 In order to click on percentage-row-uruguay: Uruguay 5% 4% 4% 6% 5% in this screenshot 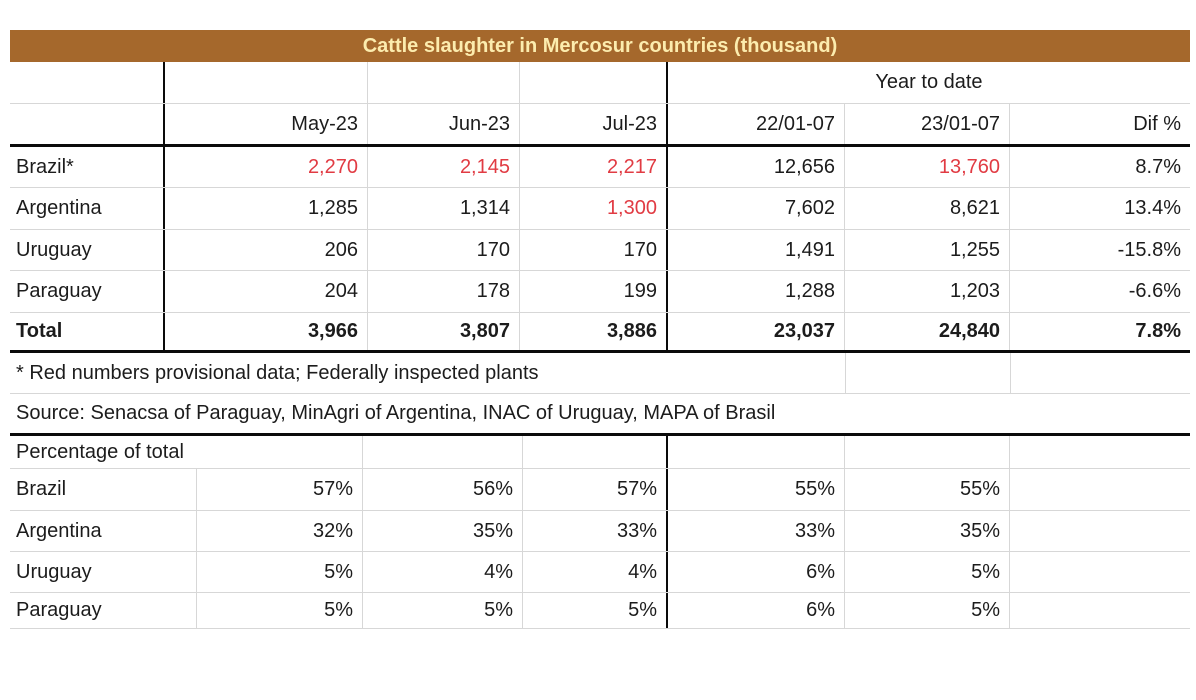, I will do `click(600, 572)`.